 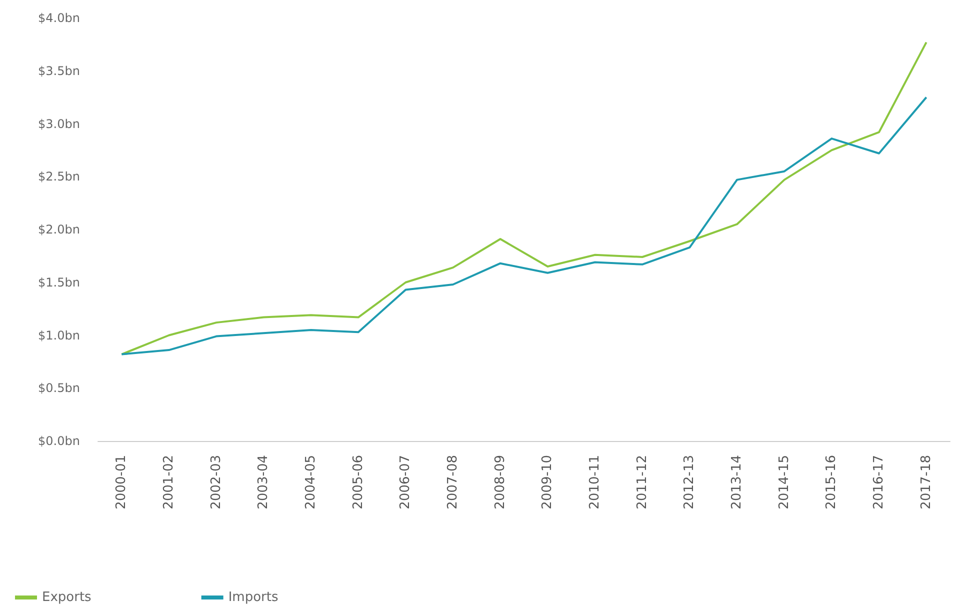 What do you see at coordinates (358, 482) in the screenshot?
I see `x-tick-label: 2005-06` at bounding box center [358, 482].